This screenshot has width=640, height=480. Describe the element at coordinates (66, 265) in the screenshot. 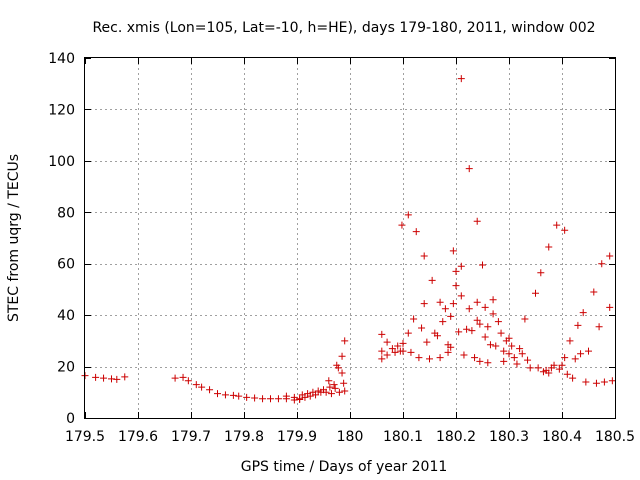

I see `y-tick-label: 60` at that location.